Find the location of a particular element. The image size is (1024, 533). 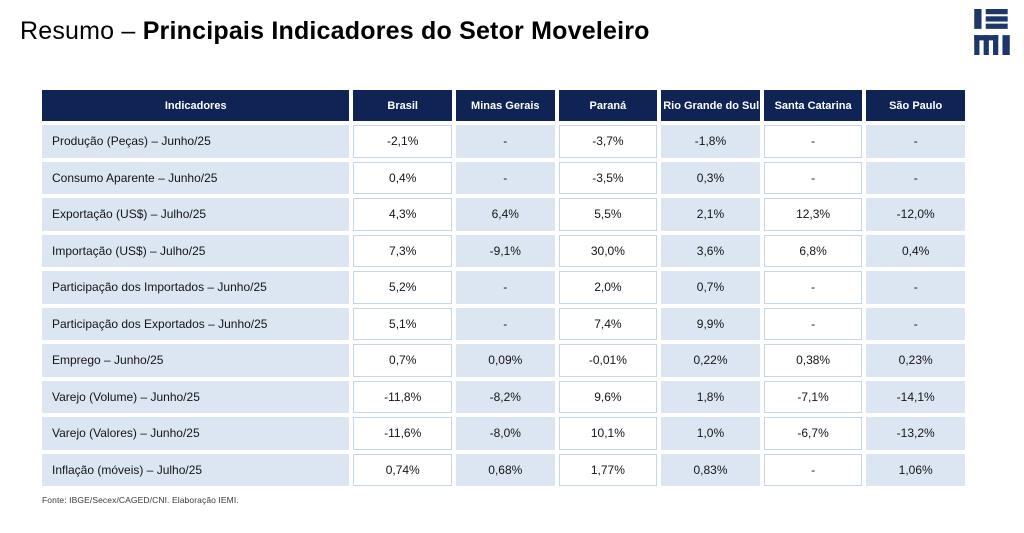

value-cell: 0,74% is located at coordinates (402, 469).